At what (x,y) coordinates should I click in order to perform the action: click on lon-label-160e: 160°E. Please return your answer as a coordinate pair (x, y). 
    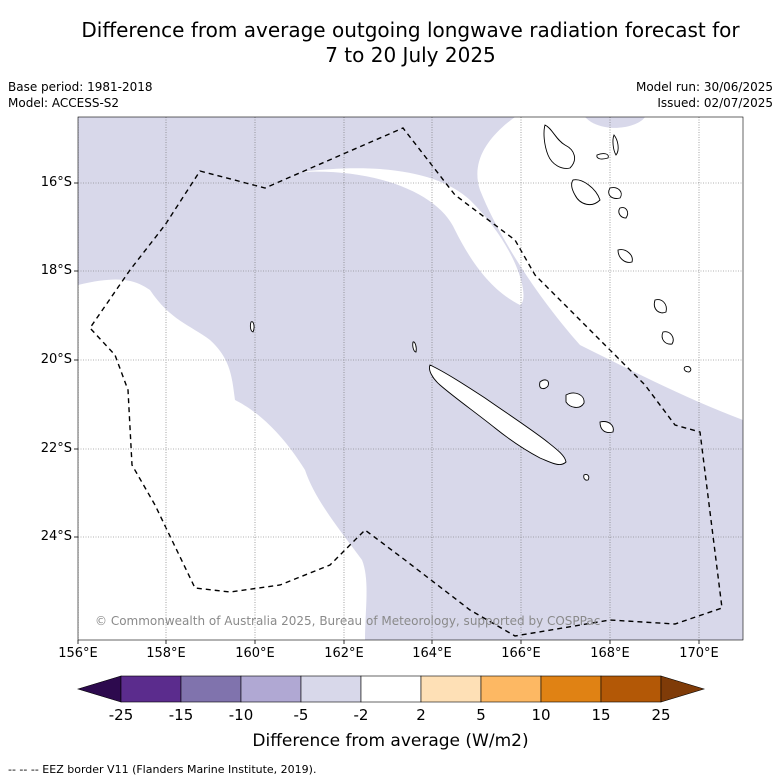
    Looking at the image, I should click on (255, 653).